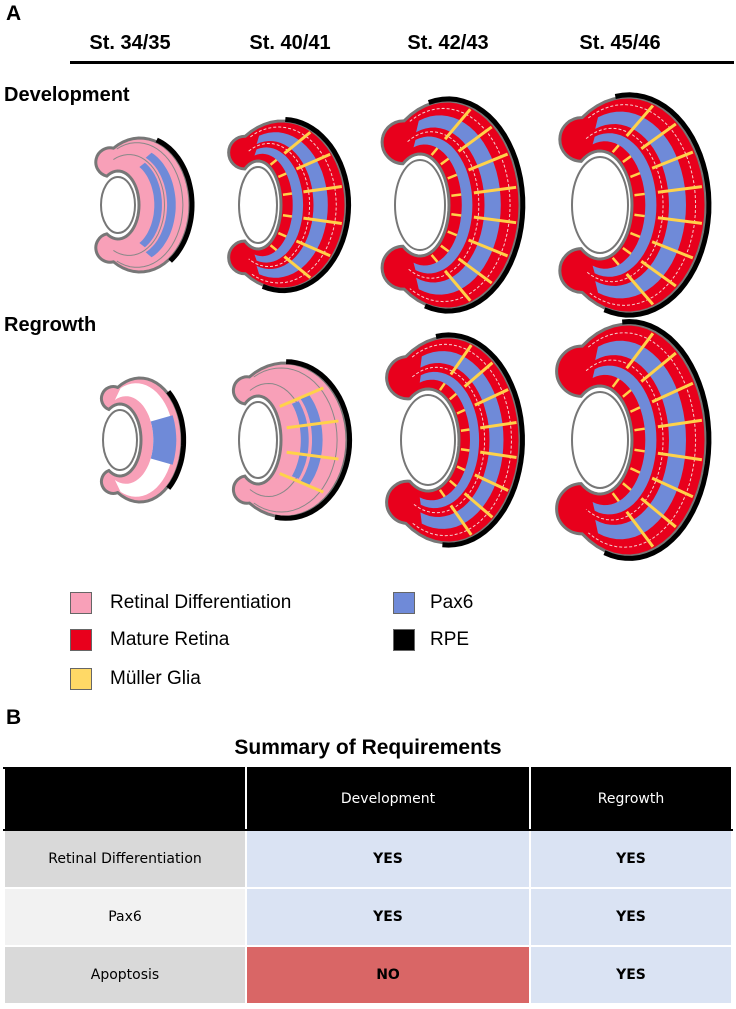 Image resolution: width=736 pixels, height=1009 pixels. Describe the element at coordinates (620, 43) in the screenshot. I see `stage-header-4: St. 45/46` at that location.